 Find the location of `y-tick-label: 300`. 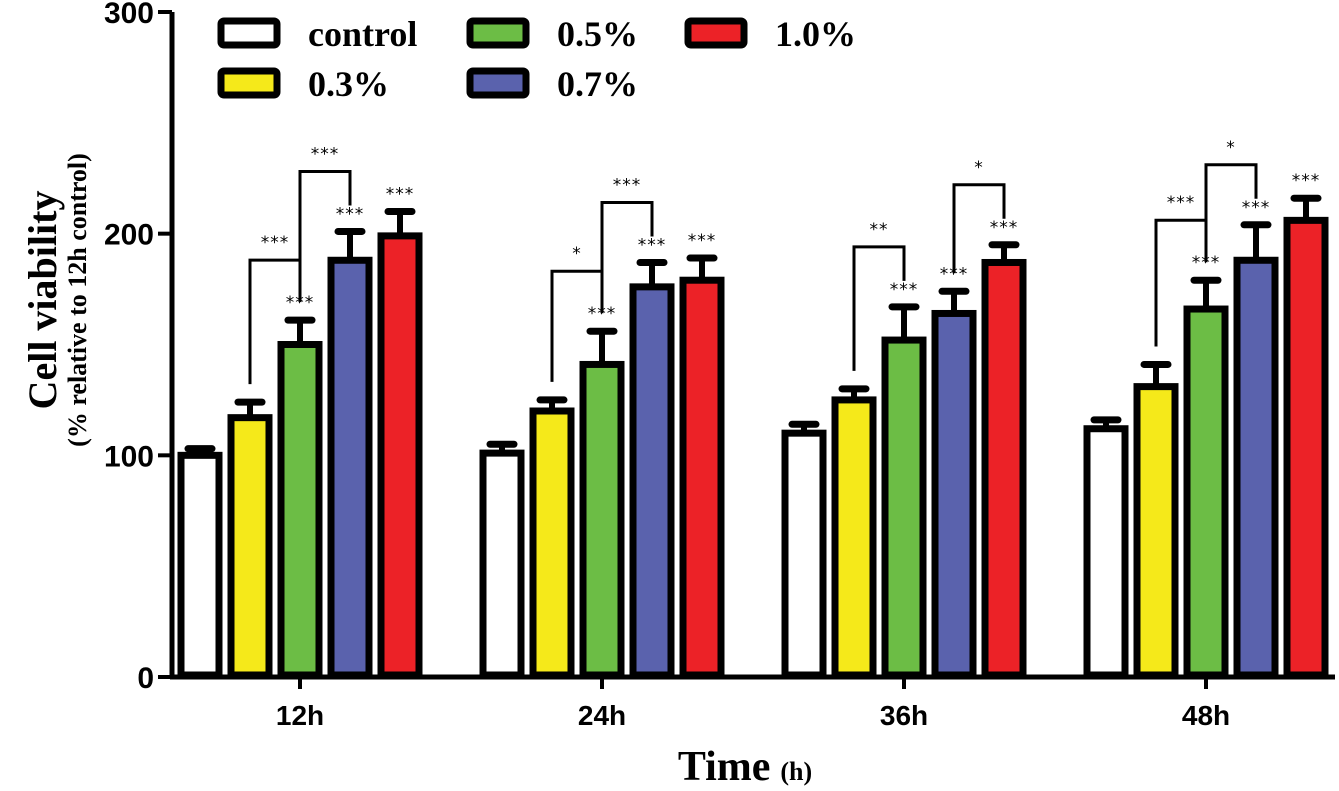

y-tick-label: 300 is located at coordinates (129, 15).